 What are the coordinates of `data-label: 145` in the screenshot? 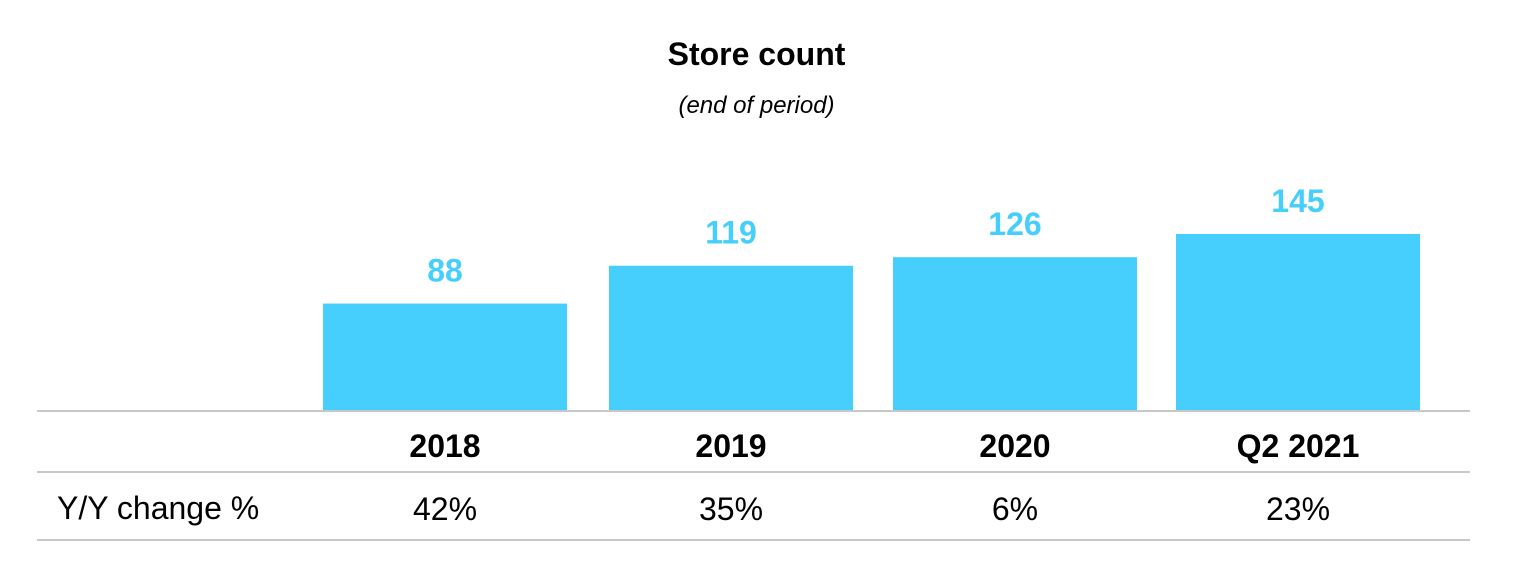 It's located at (1297, 201).